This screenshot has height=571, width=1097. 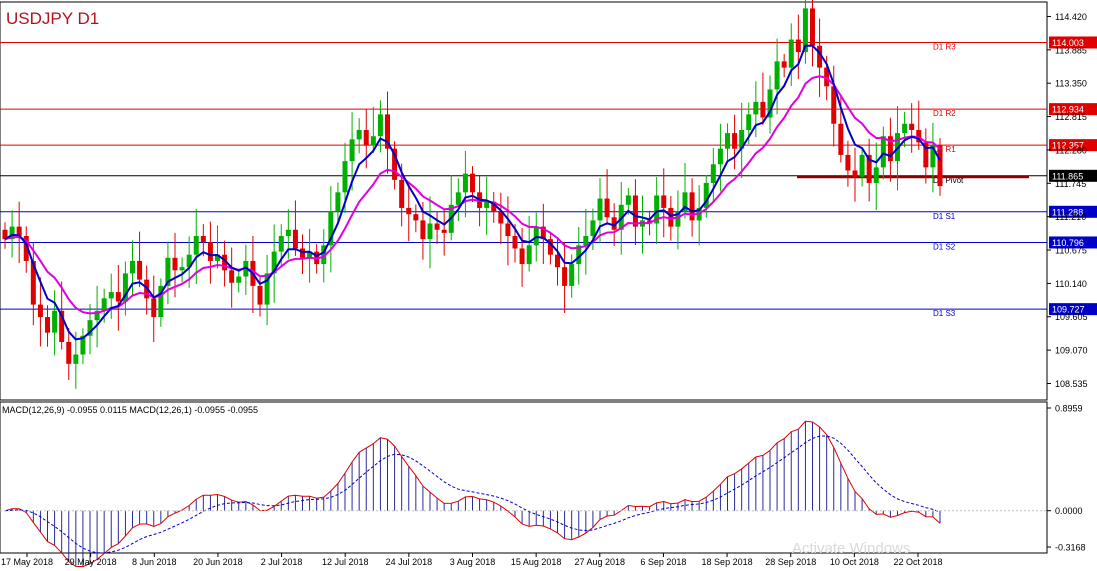 What do you see at coordinates (409, 562) in the screenshot?
I see `time-tick-label: 24 Jul 2018` at bounding box center [409, 562].